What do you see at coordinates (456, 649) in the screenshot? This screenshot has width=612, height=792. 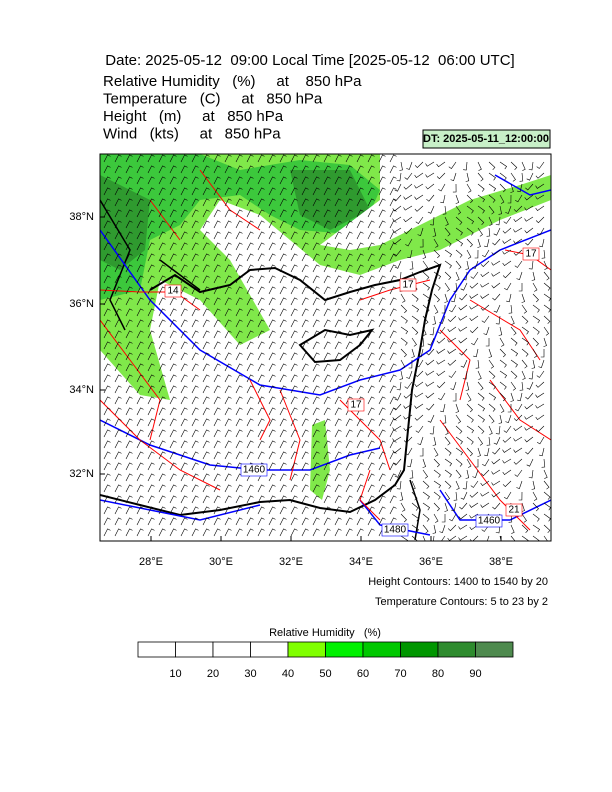 I see `colorbar-box` at bounding box center [456, 649].